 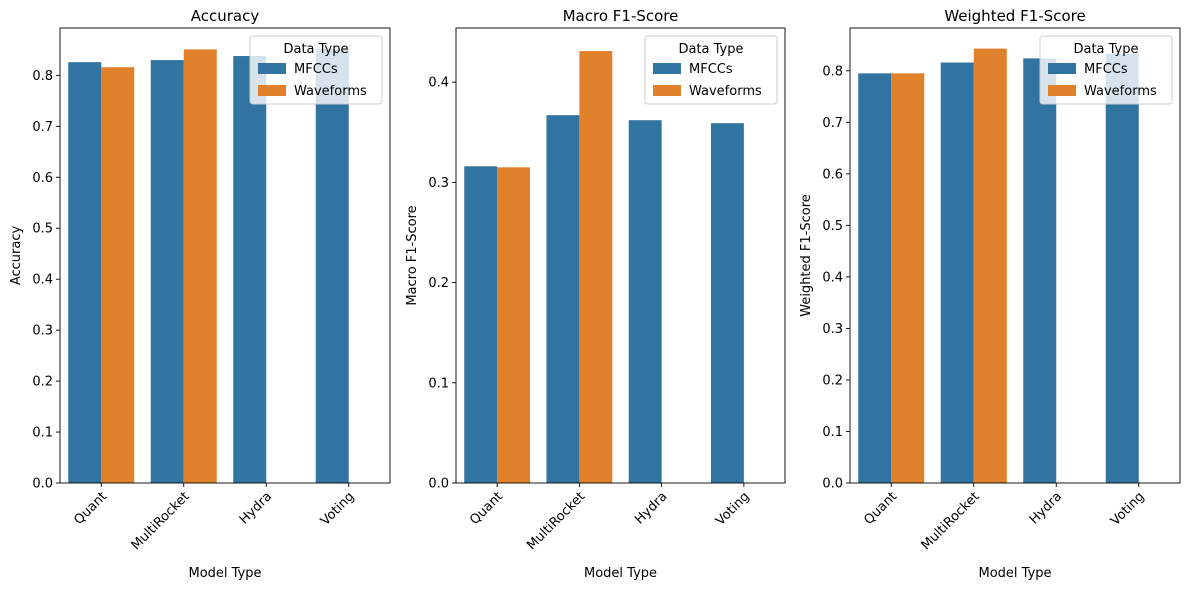 What do you see at coordinates (16, 256) in the screenshot?
I see `y-axis-label: Accuracy` at bounding box center [16, 256].